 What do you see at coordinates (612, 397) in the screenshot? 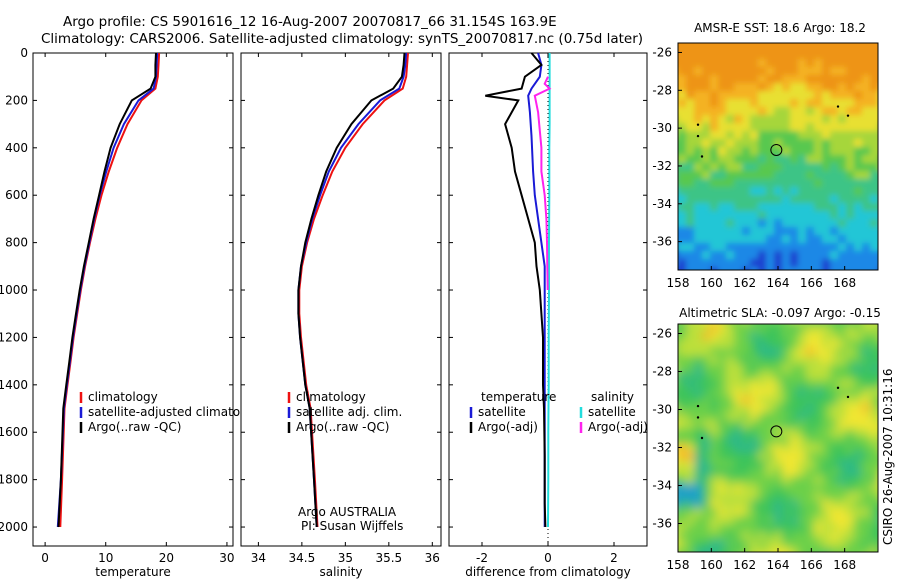
I see `legend-group-title: salinity` at bounding box center [612, 397].